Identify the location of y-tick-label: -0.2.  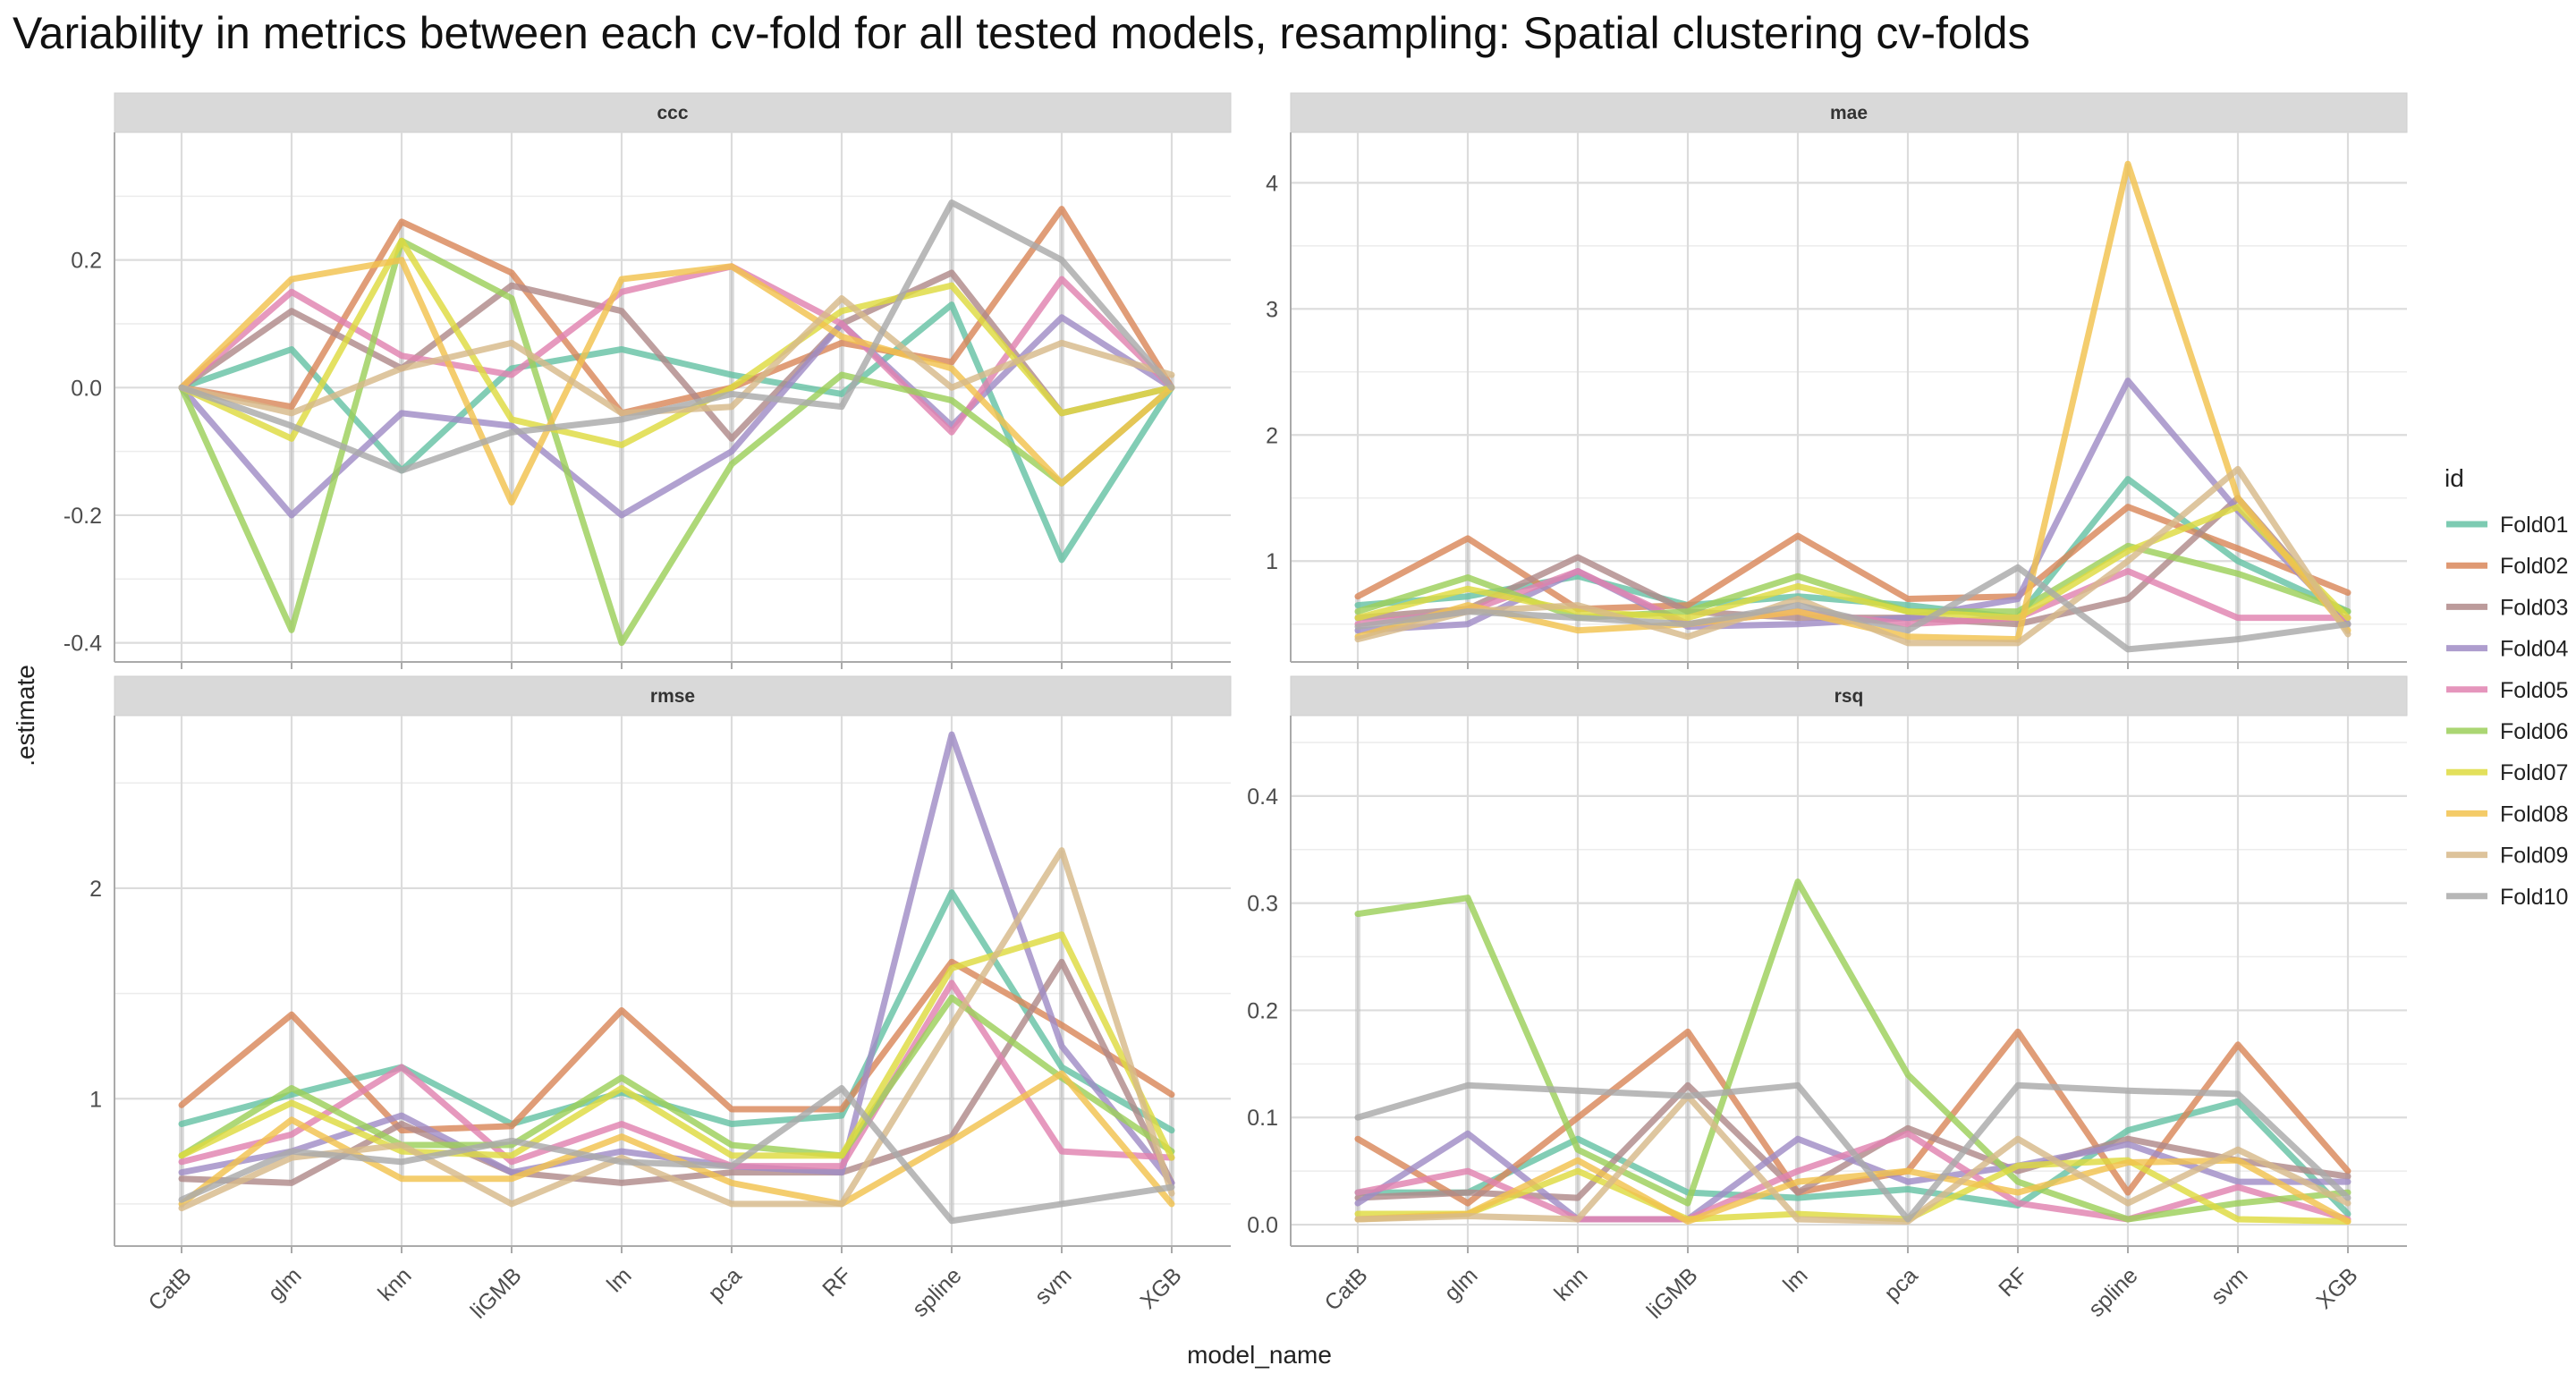
(83, 516).